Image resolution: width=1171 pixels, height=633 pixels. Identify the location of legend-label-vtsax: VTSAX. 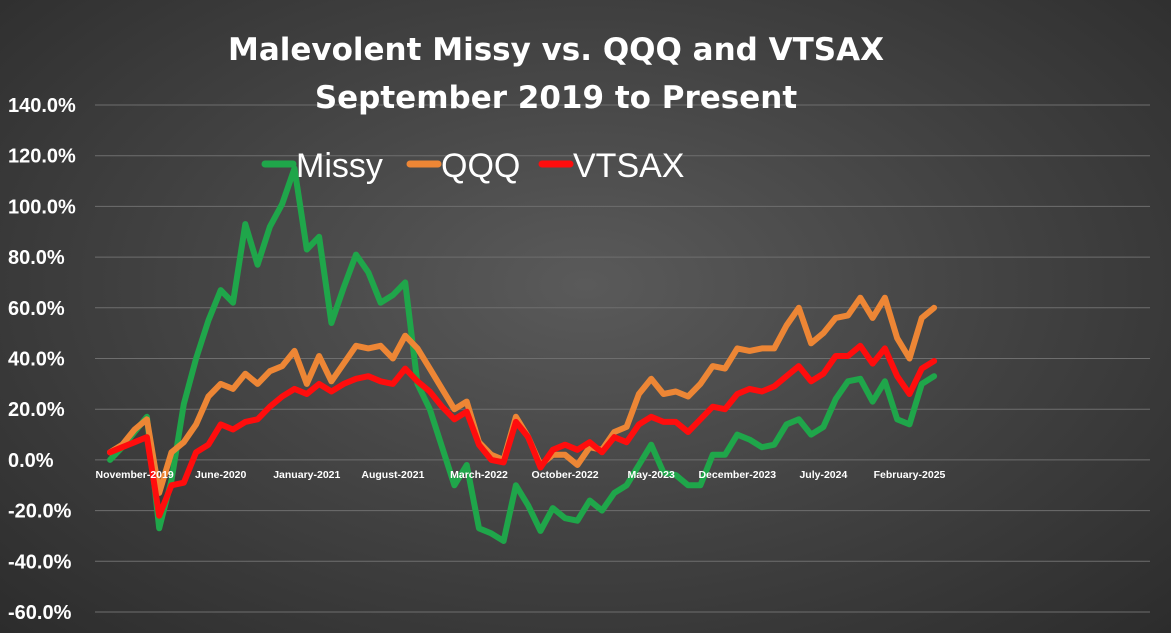
(628, 166).